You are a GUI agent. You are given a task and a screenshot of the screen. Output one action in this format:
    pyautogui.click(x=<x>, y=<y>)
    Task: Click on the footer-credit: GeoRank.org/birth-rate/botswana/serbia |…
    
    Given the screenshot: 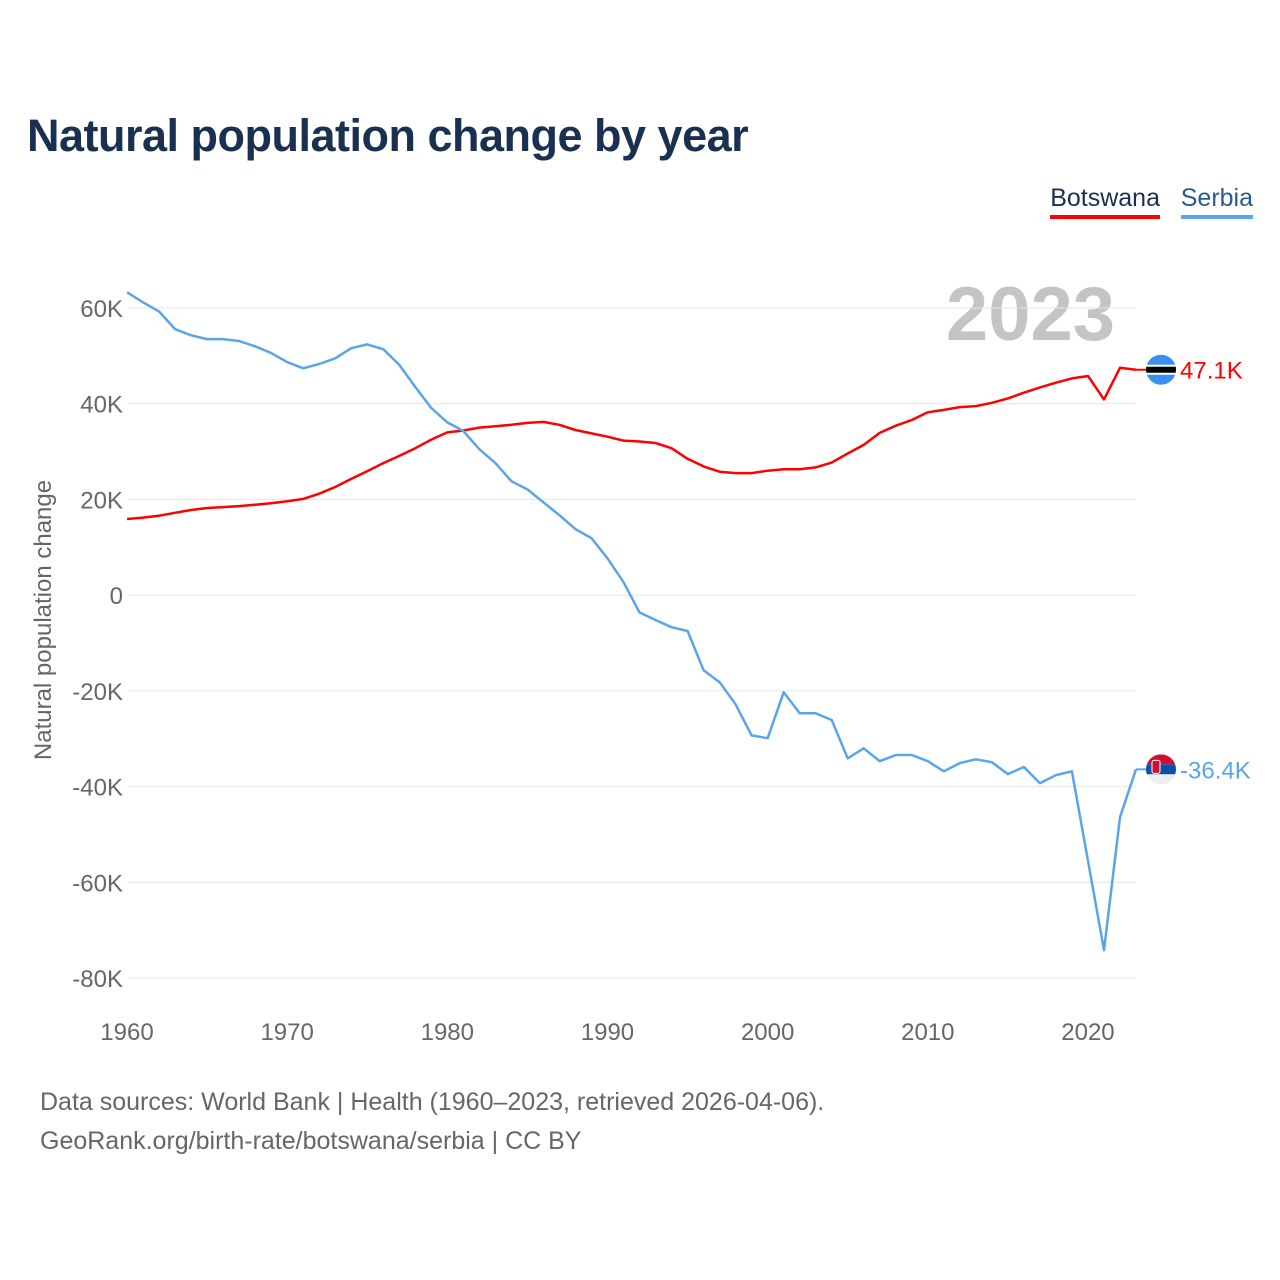 What is the action you would take?
    pyautogui.click(x=311, y=1141)
    